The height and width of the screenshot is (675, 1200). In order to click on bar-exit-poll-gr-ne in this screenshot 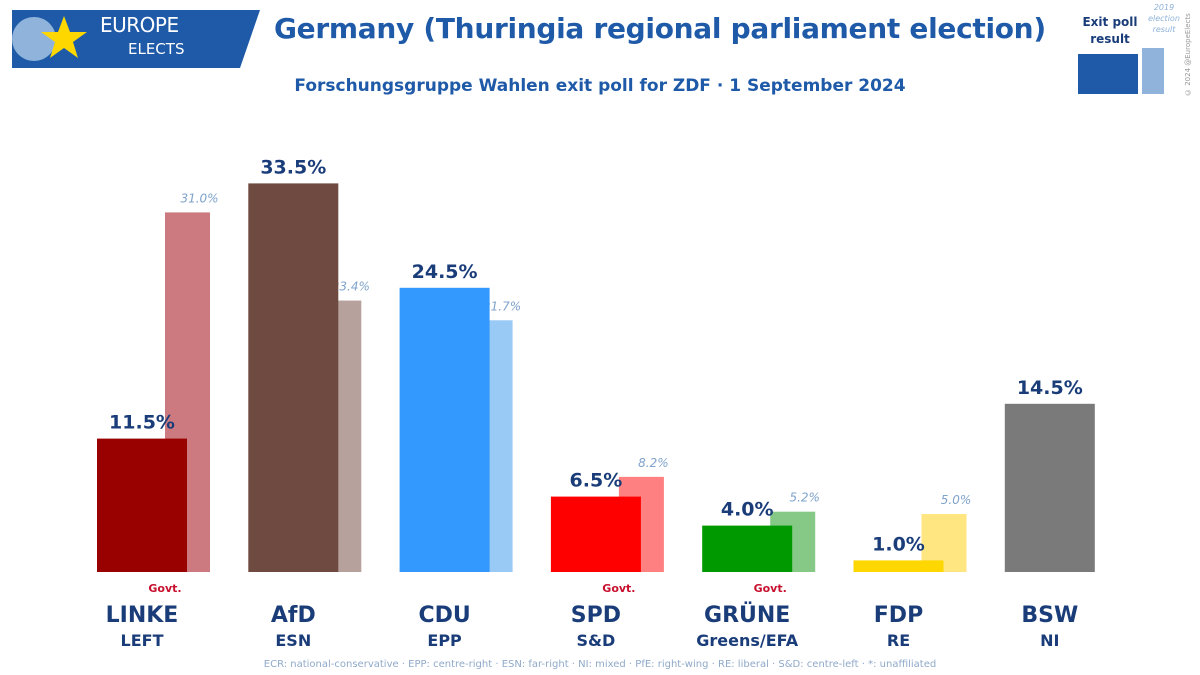, I will do `click(747, 548)`.